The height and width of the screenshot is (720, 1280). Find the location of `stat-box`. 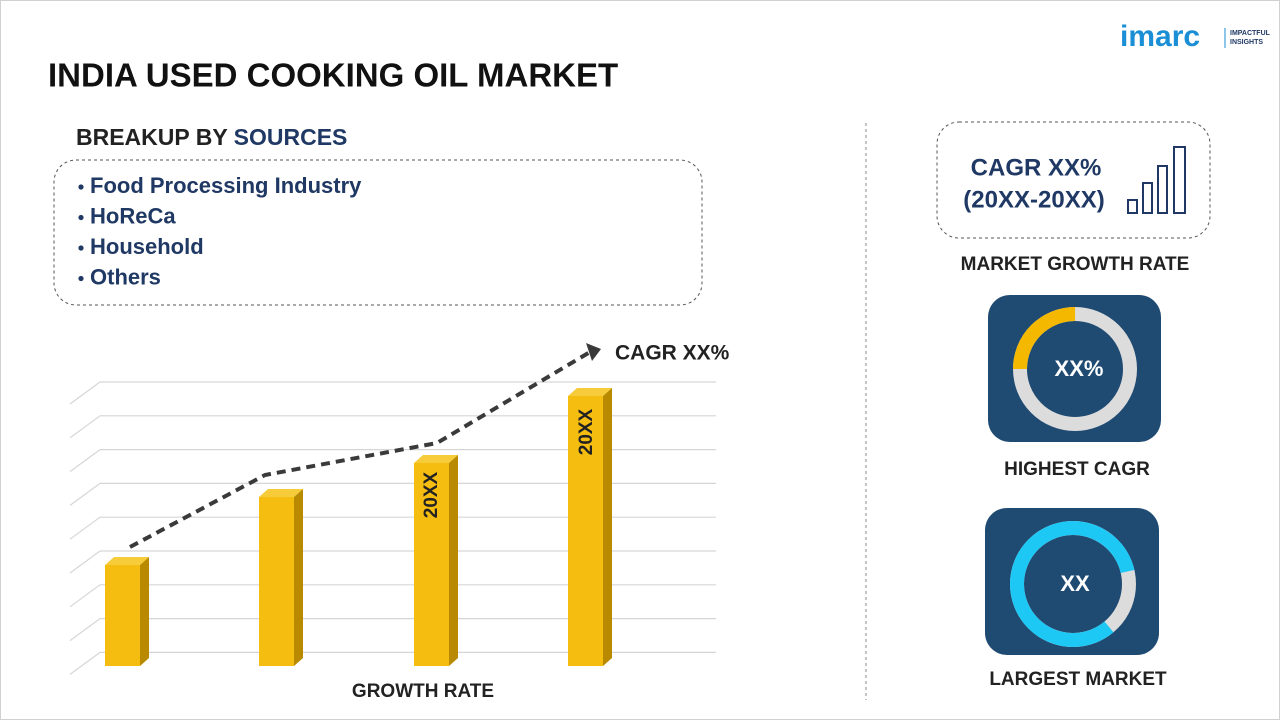

stat-box is located at coordinates (1073, 180).